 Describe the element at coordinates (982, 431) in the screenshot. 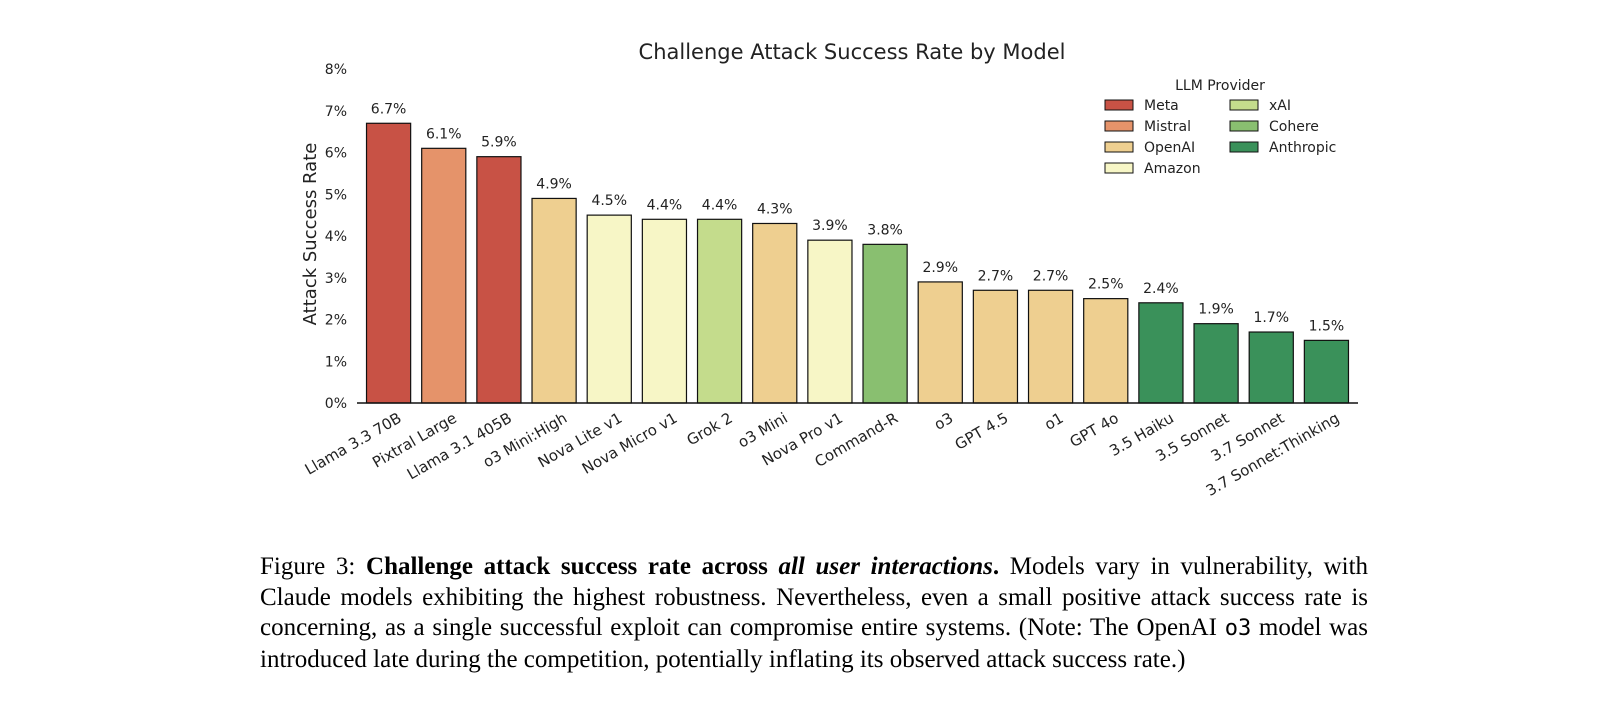

I see `x-tick-label: GPT 4.5` at that location.